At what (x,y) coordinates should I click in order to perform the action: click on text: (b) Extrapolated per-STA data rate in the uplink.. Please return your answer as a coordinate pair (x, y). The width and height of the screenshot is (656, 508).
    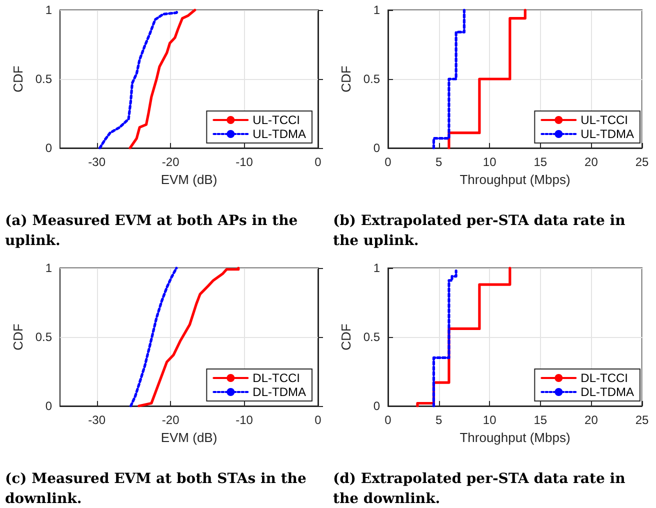
    Looking at the image, I should click on (481, 231).